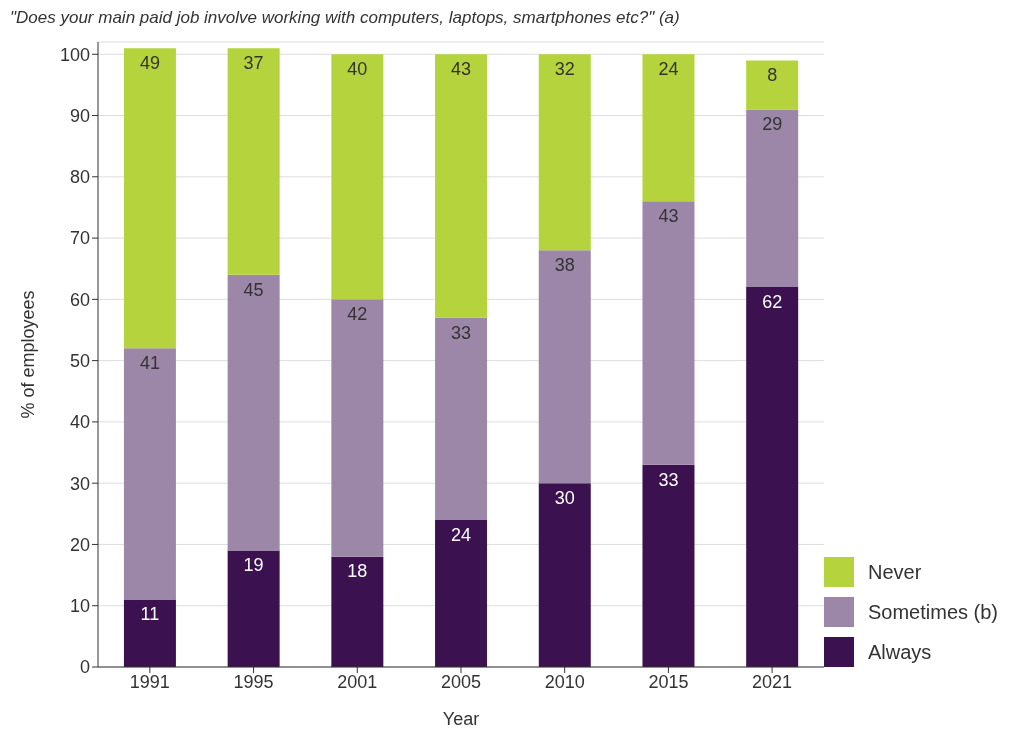  What do you see at coordinates (932, 612) in the screenshot?
I see `legend-label: Sometimes (b)` at bounding box center [932, 612].